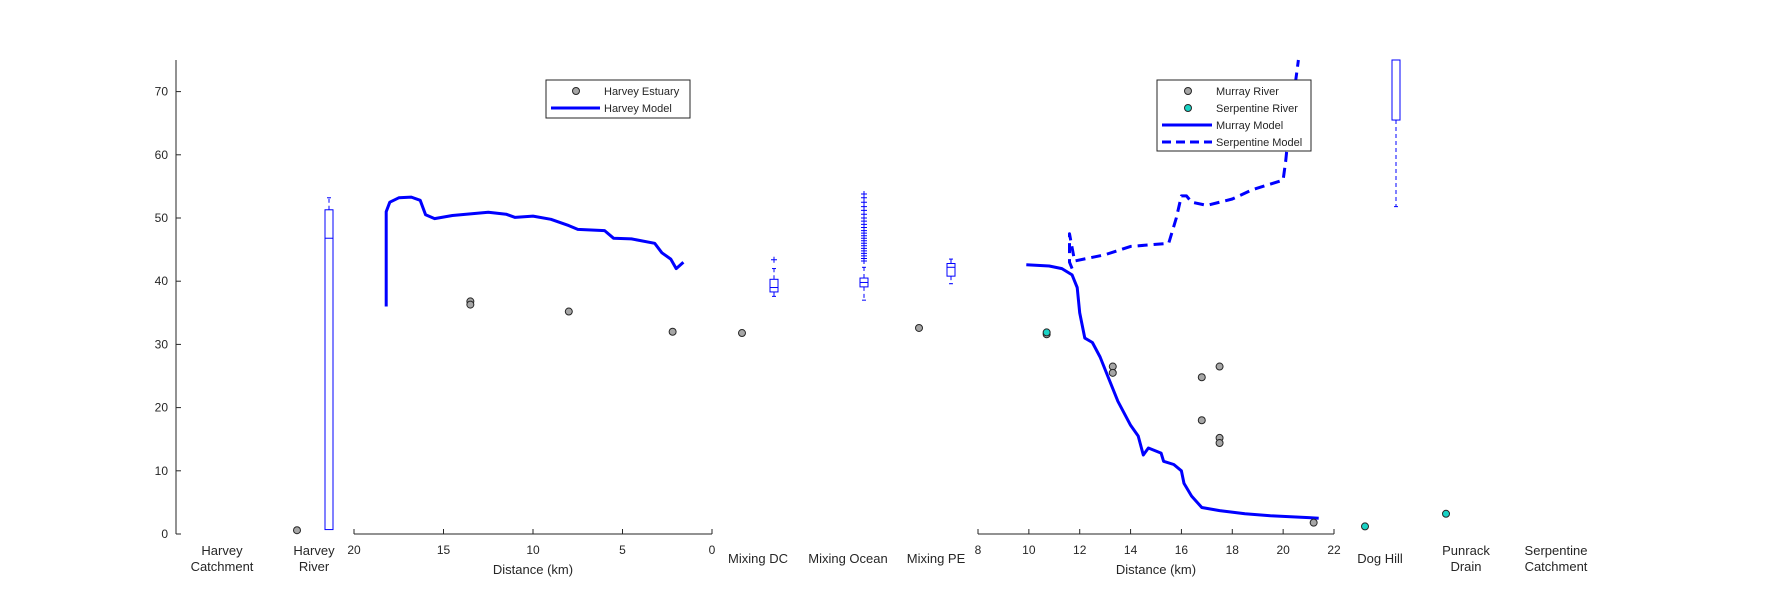 The height and width of the screenshot is (596, 1772). Describe the element at coordinates (847, 558) in the screenshot. I see `label-mixing-ocean: Mixing Ocean` at that location.